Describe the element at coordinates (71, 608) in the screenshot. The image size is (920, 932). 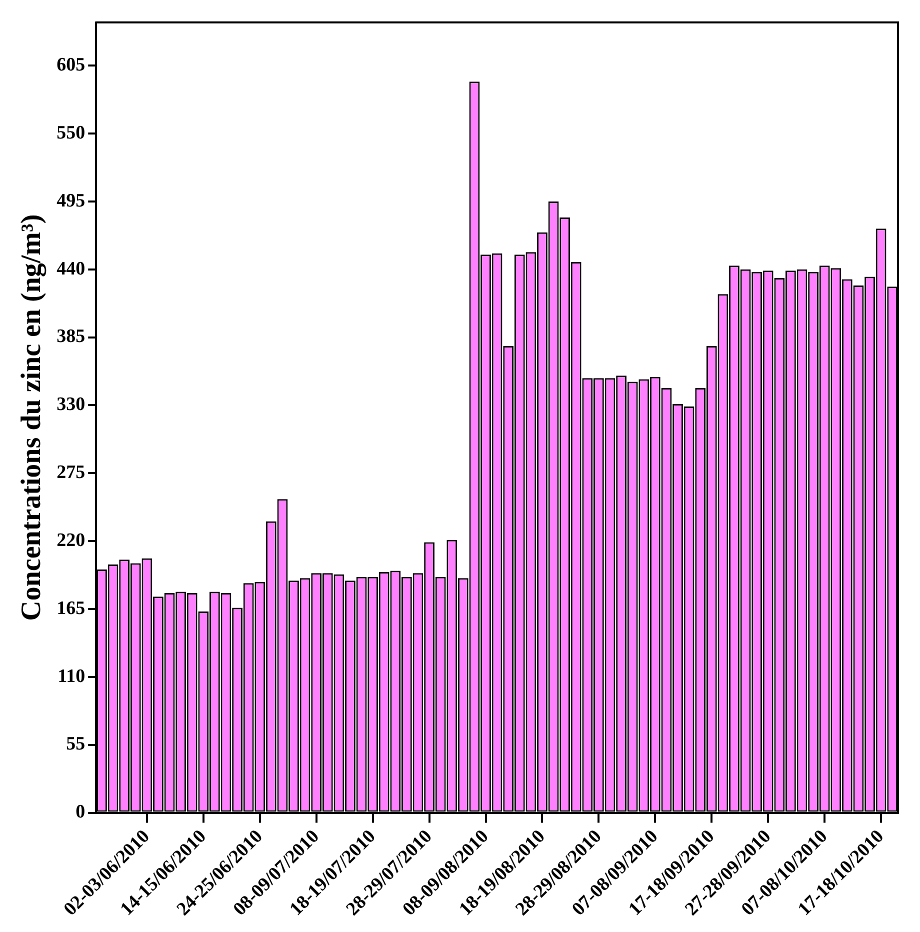
I see `y-tick-label: 165` at that location.